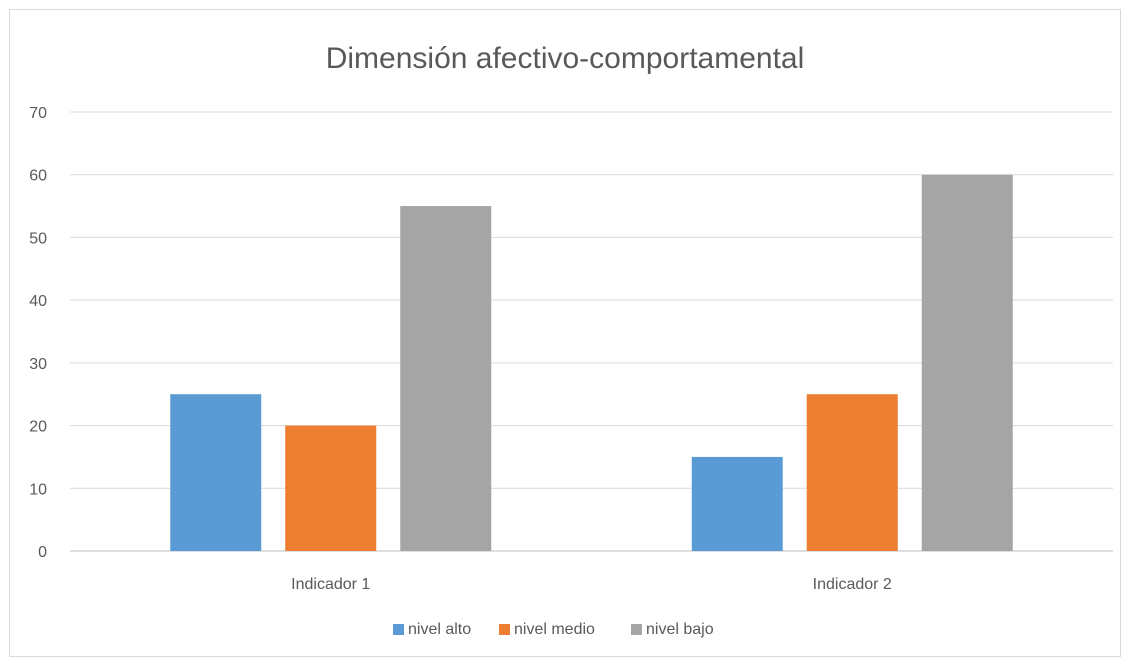 This screenshot has width=1131, height=666. Describe the element at coordinates (38, 176) in the screenshot. I see `y-tick-label: 60` at that location.